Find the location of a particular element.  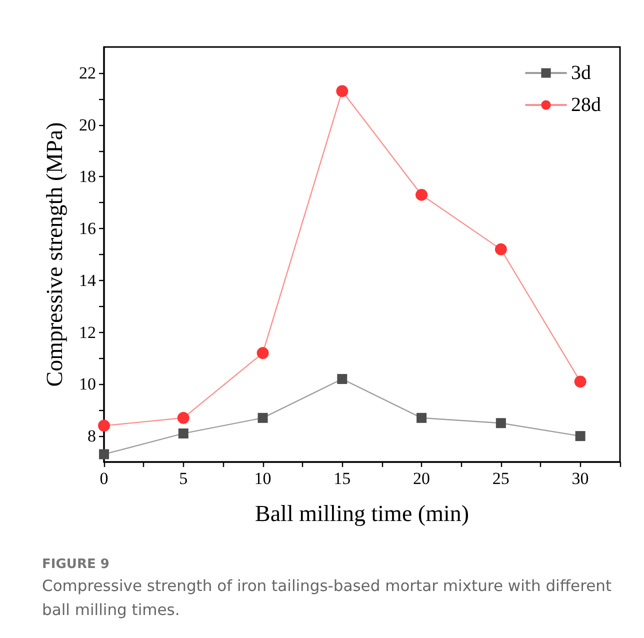

text: Compressive strength of iron tailings-based mortar mixture with different ball milling times. is located at coordinates (327, 598).